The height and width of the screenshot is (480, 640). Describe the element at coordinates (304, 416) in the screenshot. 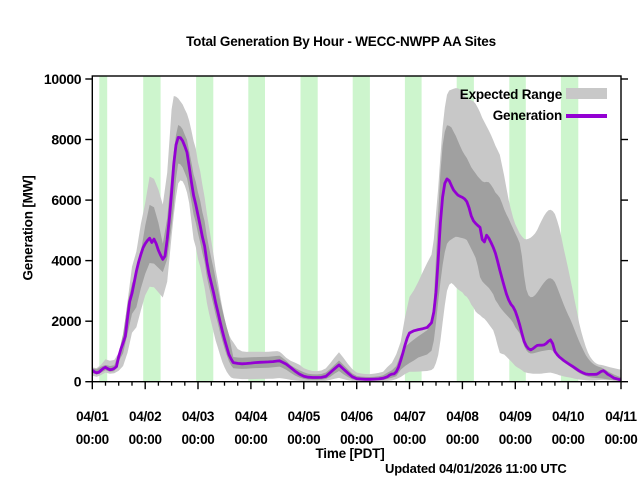

I see `x-tick-date-label: 04/05` at that location.